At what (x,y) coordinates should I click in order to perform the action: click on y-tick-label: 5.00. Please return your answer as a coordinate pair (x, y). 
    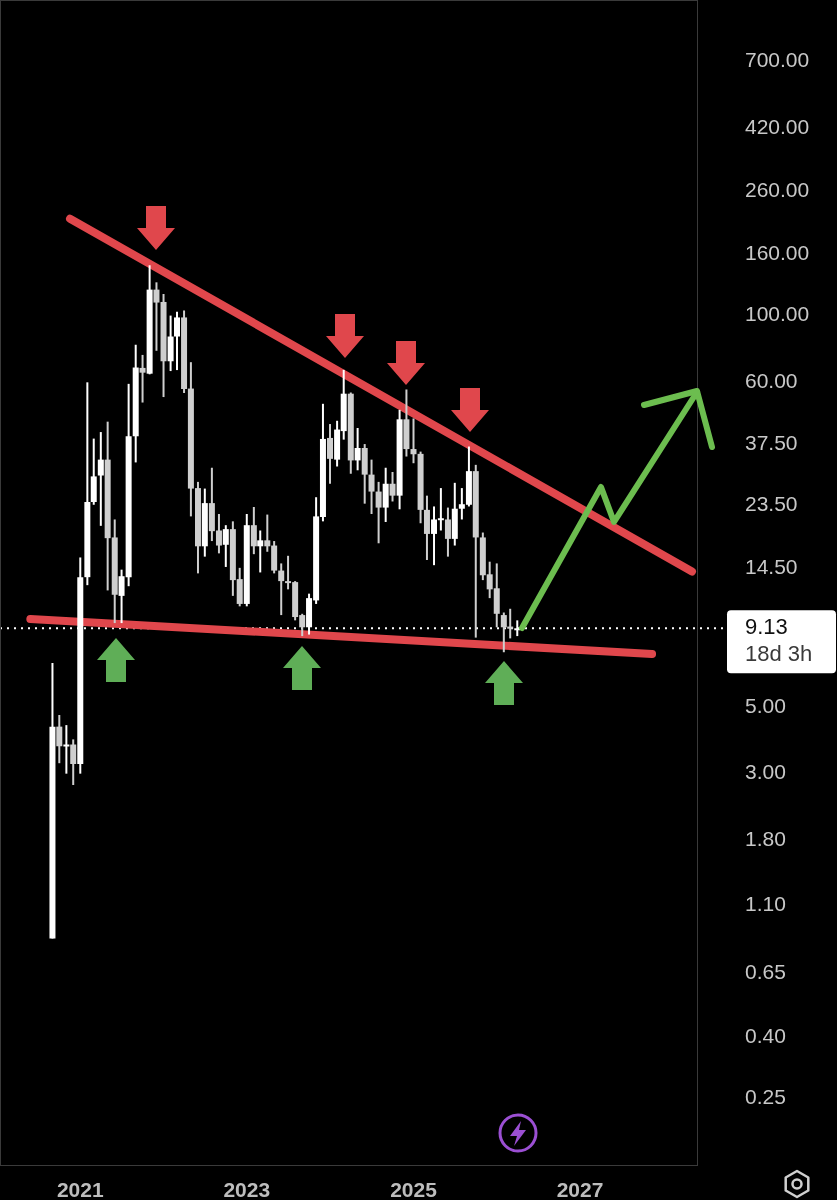
    Looking at the image, I should click on (765, 705).